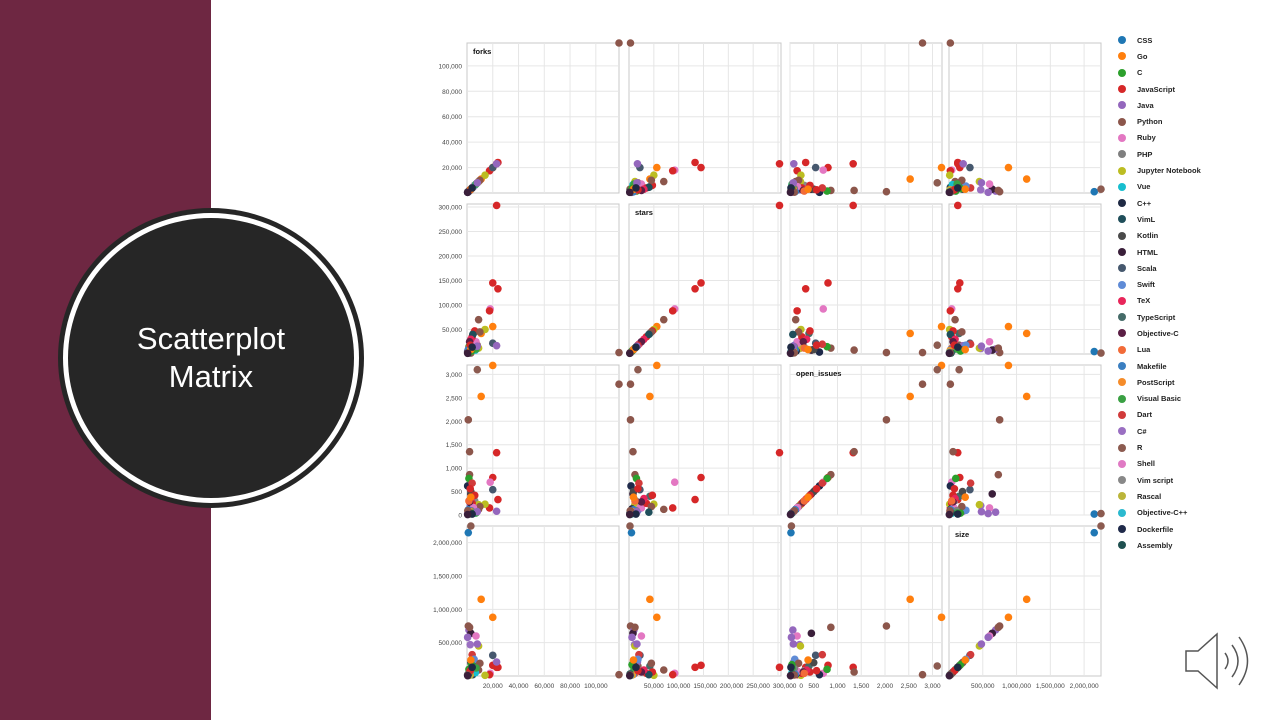  I want to click on variable-label: size, so click(962, 534).